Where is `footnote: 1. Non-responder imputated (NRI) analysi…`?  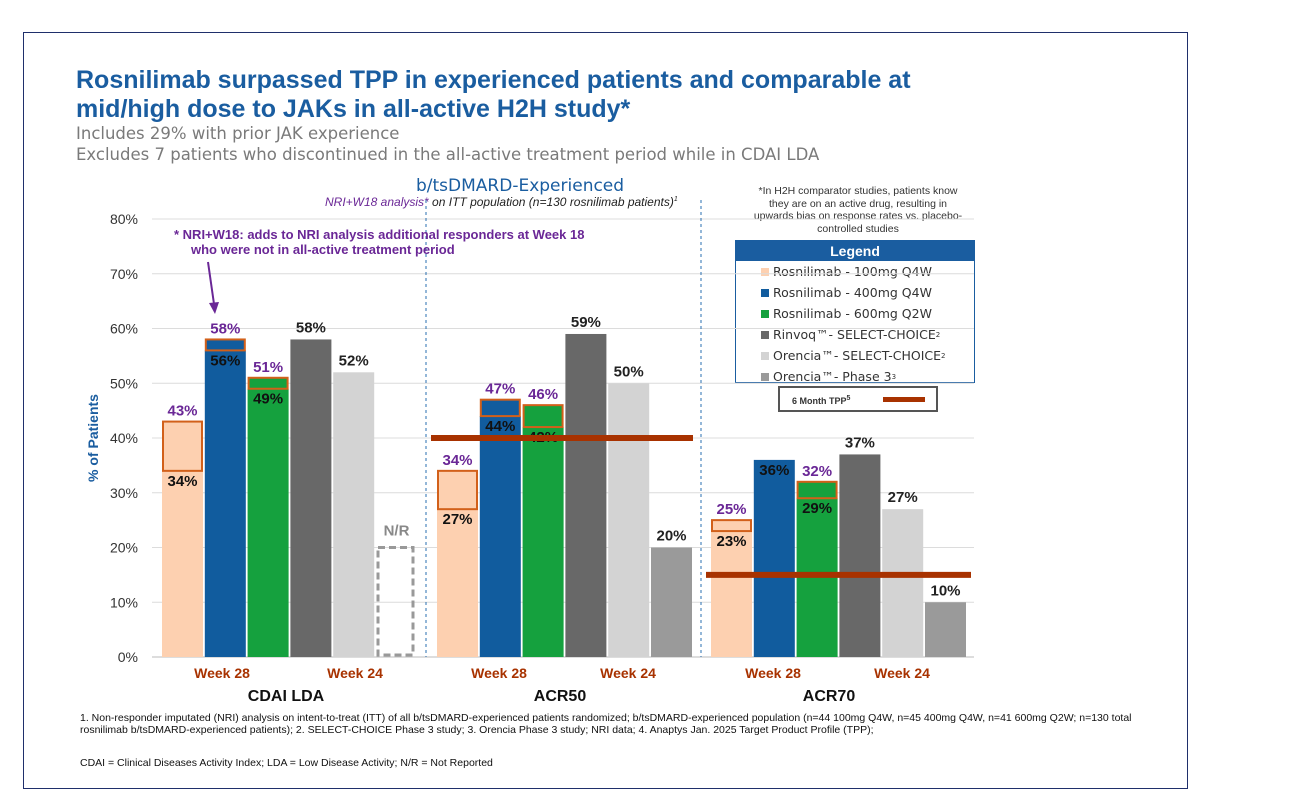
footnote: 1. Non-responder imputated (NRI) analysi… is located at coordinates (606, 724).